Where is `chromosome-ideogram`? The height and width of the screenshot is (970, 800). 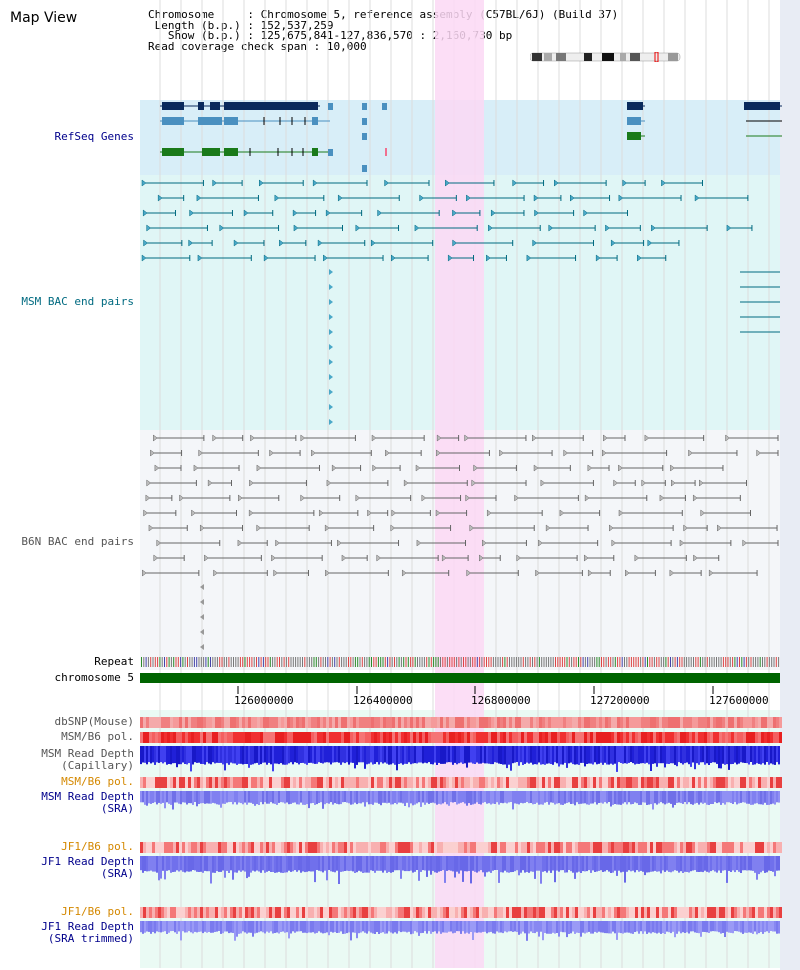
chromosome-ideogram is located at coordinates (606, 57).